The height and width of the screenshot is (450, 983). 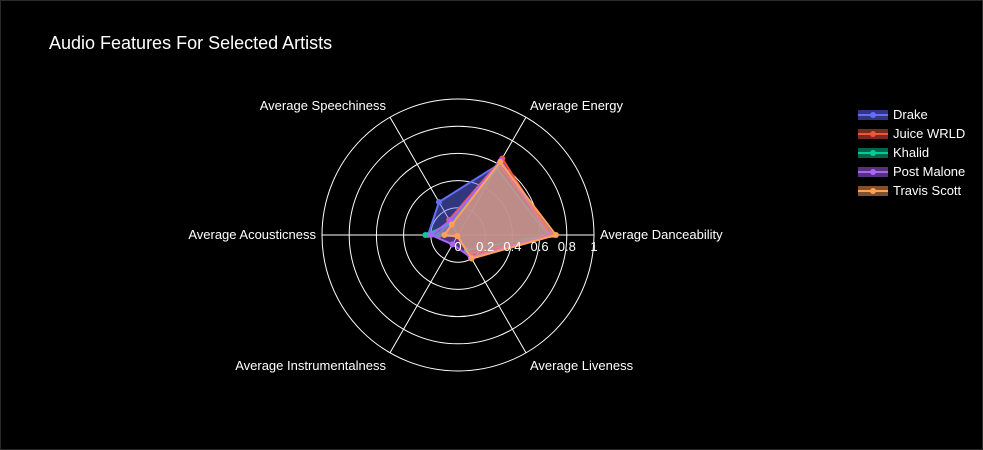 What do you see at coordinates (500, 210) in the screenshot?
I see `series-travis-scott` at bounding box center [500, 210].